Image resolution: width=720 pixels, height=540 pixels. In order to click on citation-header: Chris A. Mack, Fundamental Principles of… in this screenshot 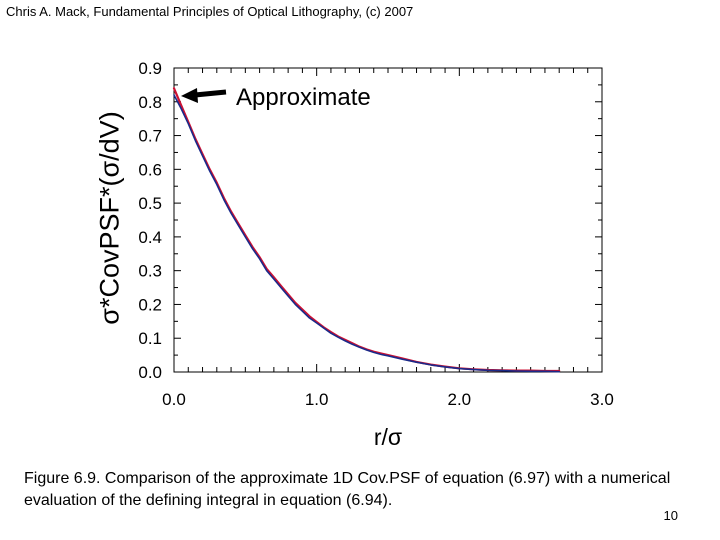, I will do `click(210, 11)`.